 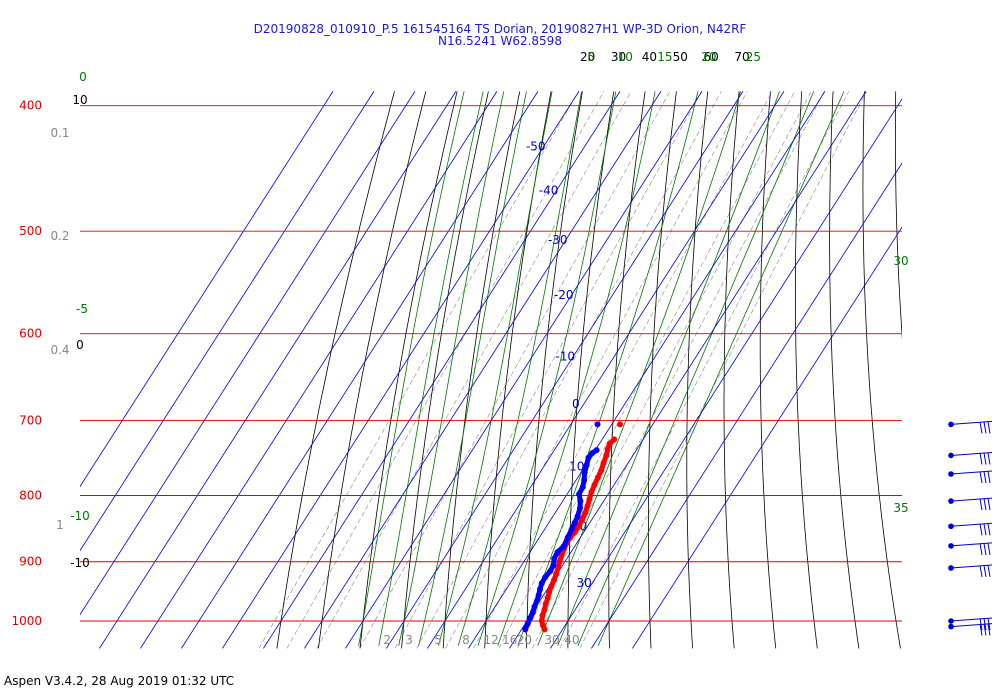 I want to click on mixing-ratio-label: 8, so click(x=466, y=640).